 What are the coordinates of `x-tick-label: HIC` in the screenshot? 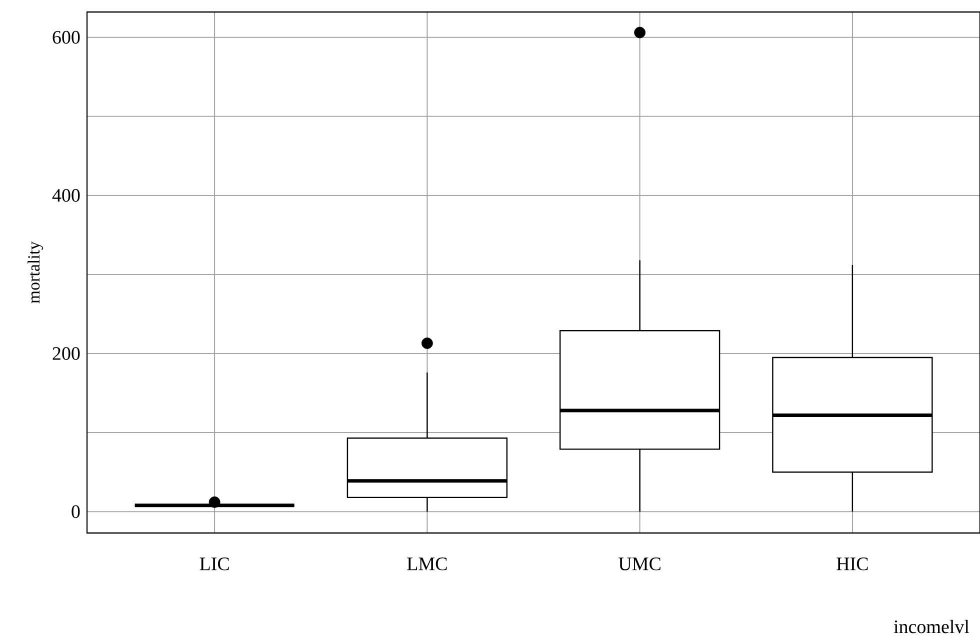 It's located at (852, 564).